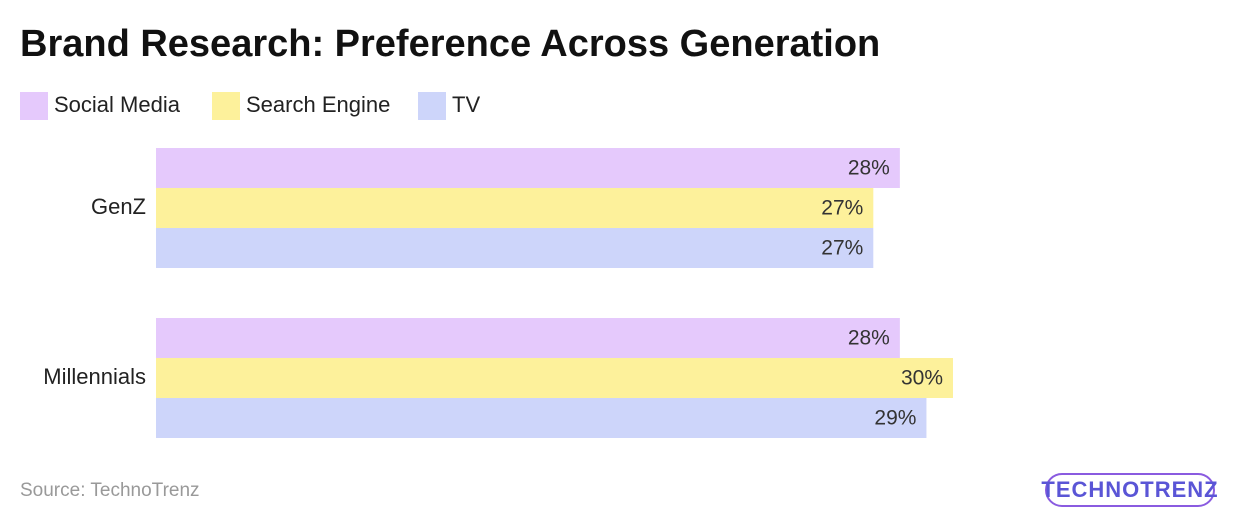 The width and height of the screenshot is (1240, 526). I want to click on legend-label: Social Media, so click(117, 104).